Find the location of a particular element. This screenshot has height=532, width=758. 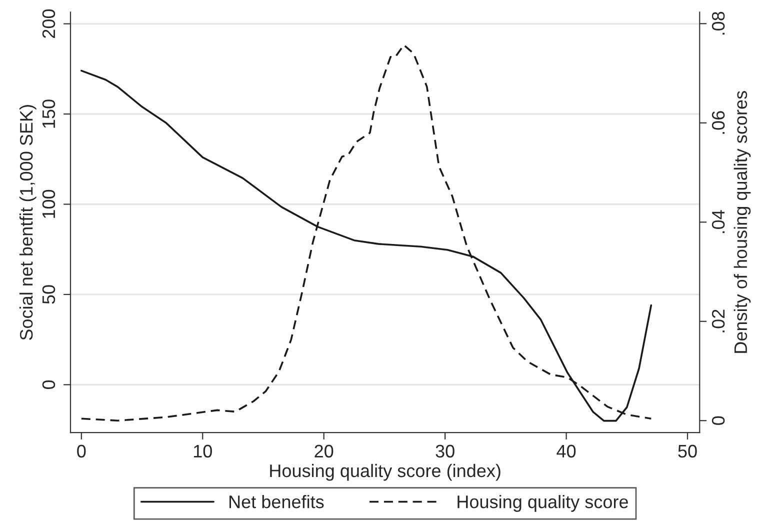

y2-tick-label: .08 is located at coordinates (718, 23).